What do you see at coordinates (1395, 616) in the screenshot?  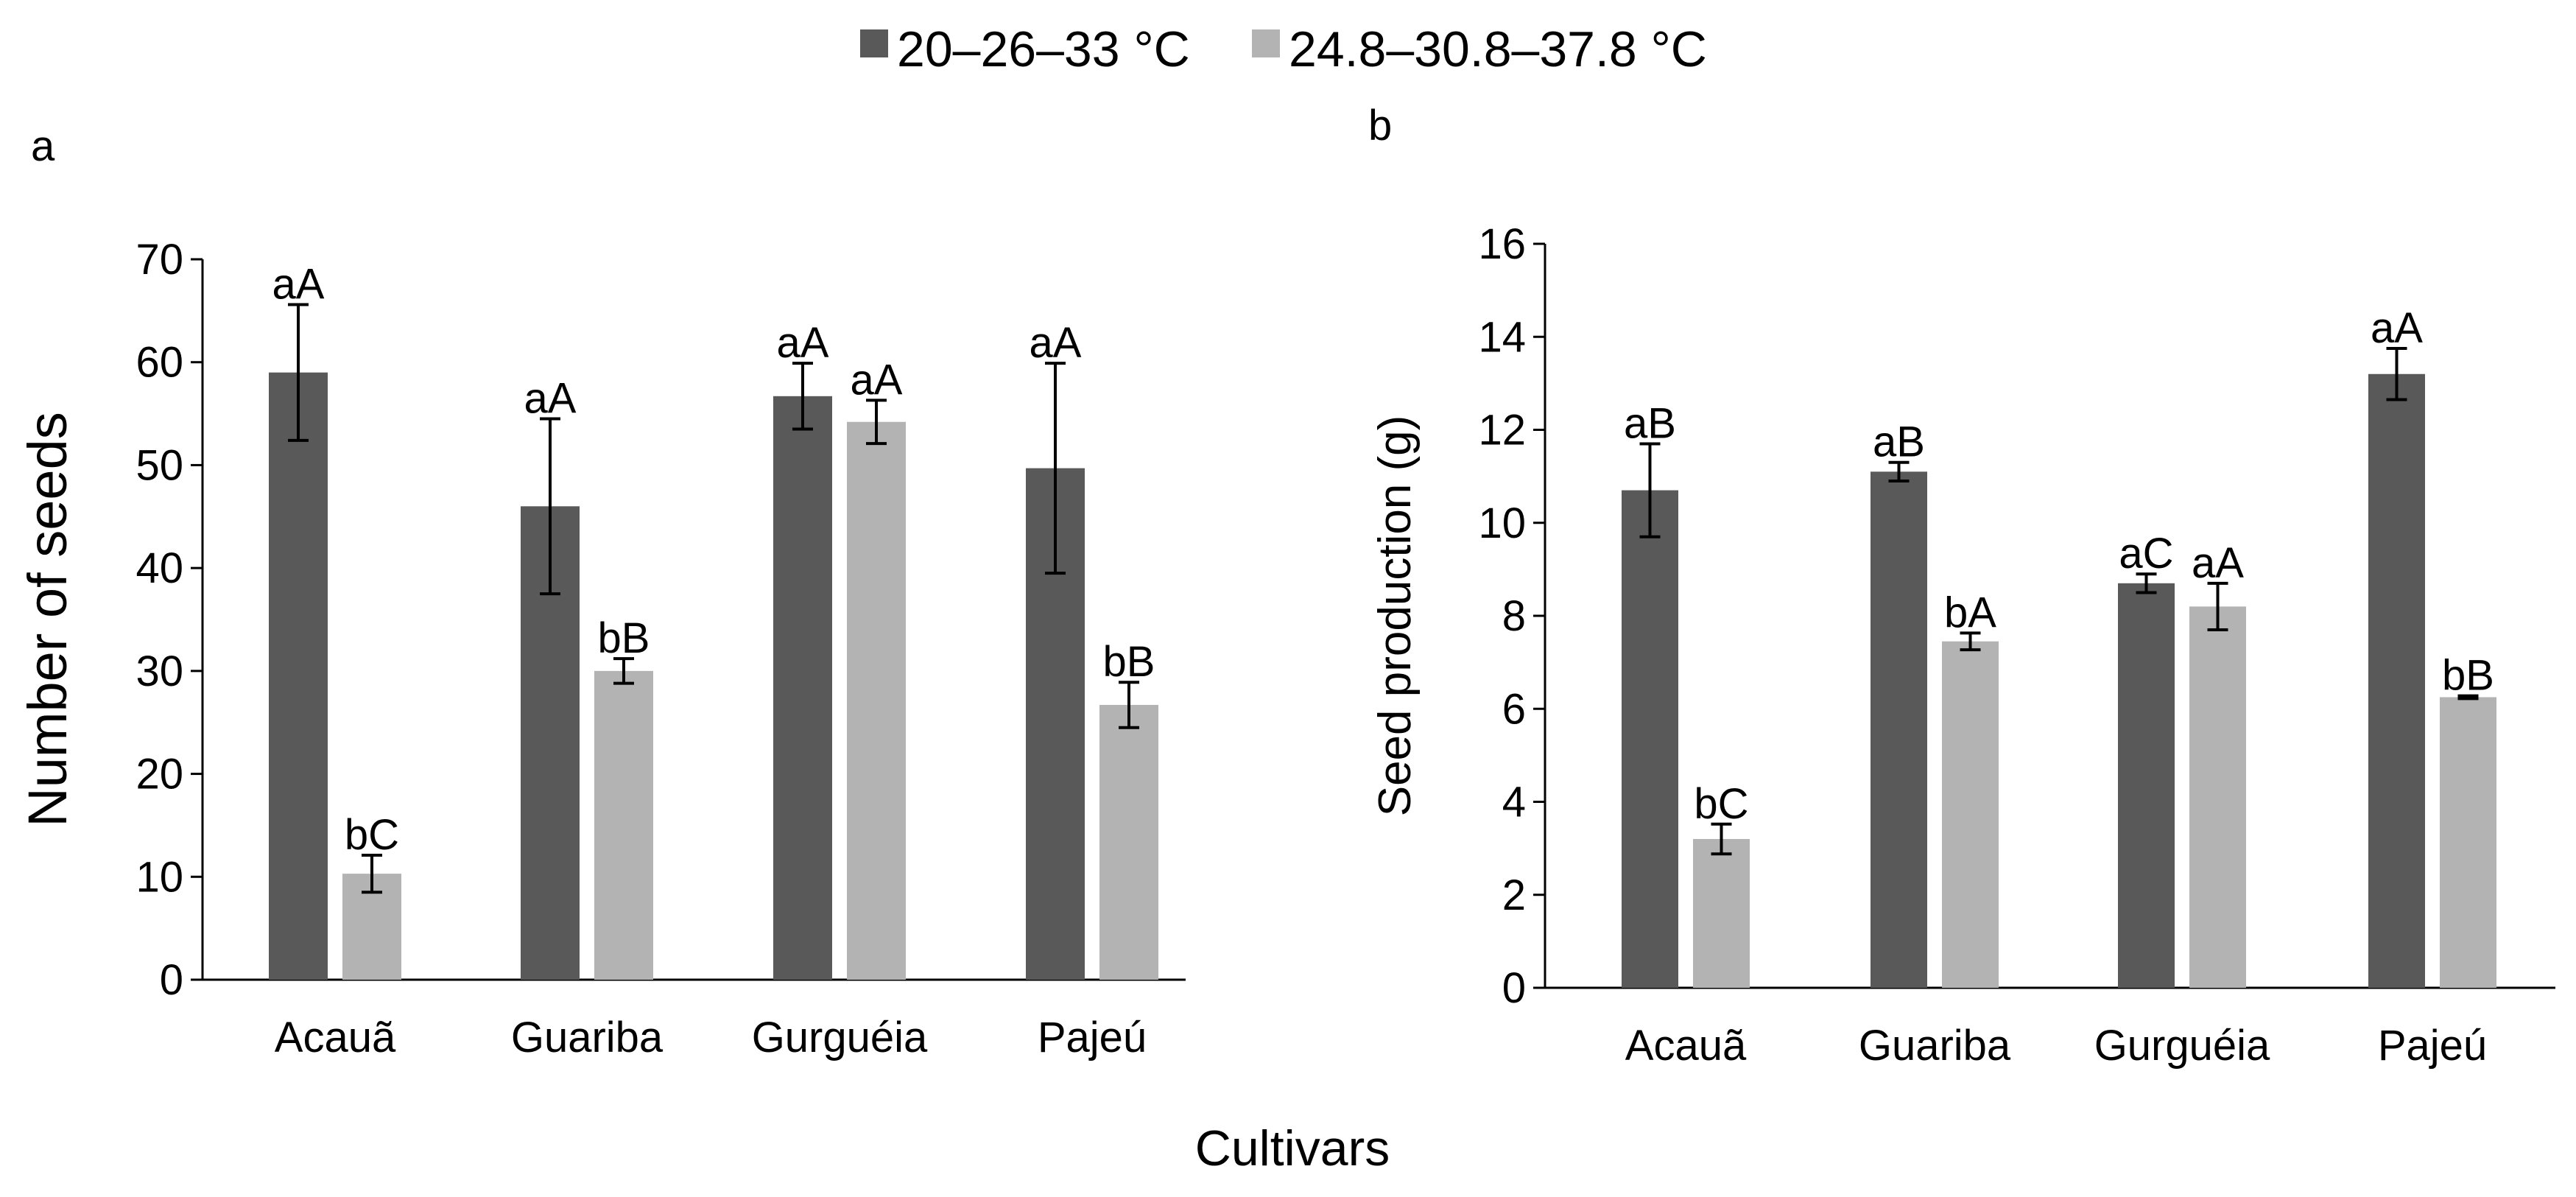 I see `y-axis-label: Seed production (g)` at bounding box center [1395, 616].